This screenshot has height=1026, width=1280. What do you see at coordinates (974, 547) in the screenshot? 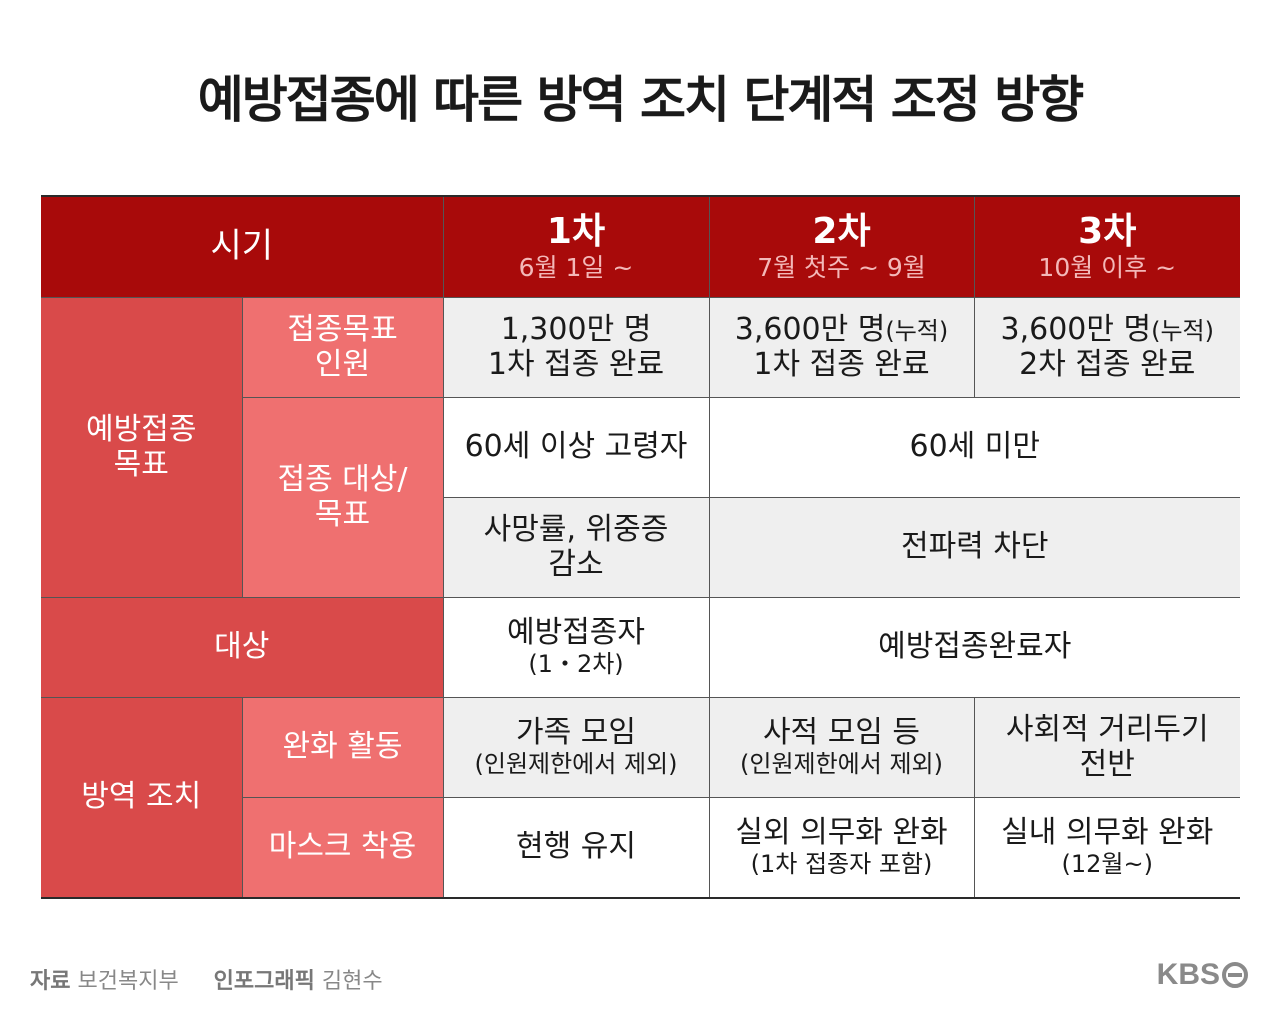
I see `cell-goal-r23: 전파력 차단` at bounding box center [974, 547].